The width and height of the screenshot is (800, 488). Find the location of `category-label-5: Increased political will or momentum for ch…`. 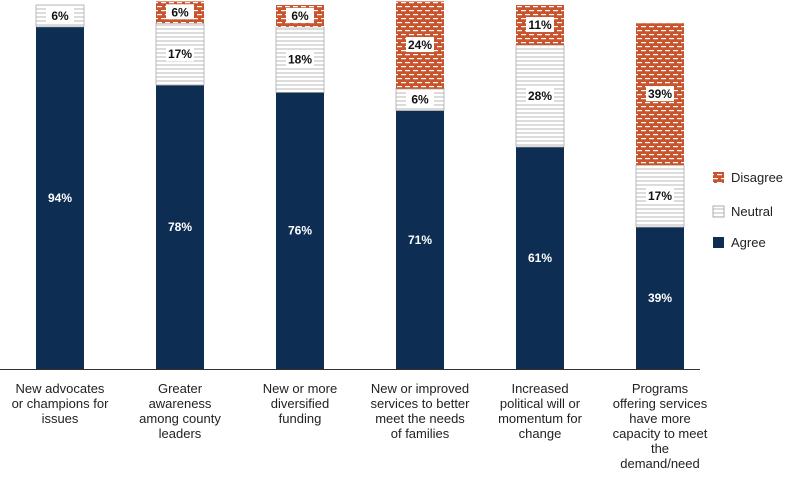

category-label-5: Increased political will or momentum for ch… is located at coordinates (540, 411).